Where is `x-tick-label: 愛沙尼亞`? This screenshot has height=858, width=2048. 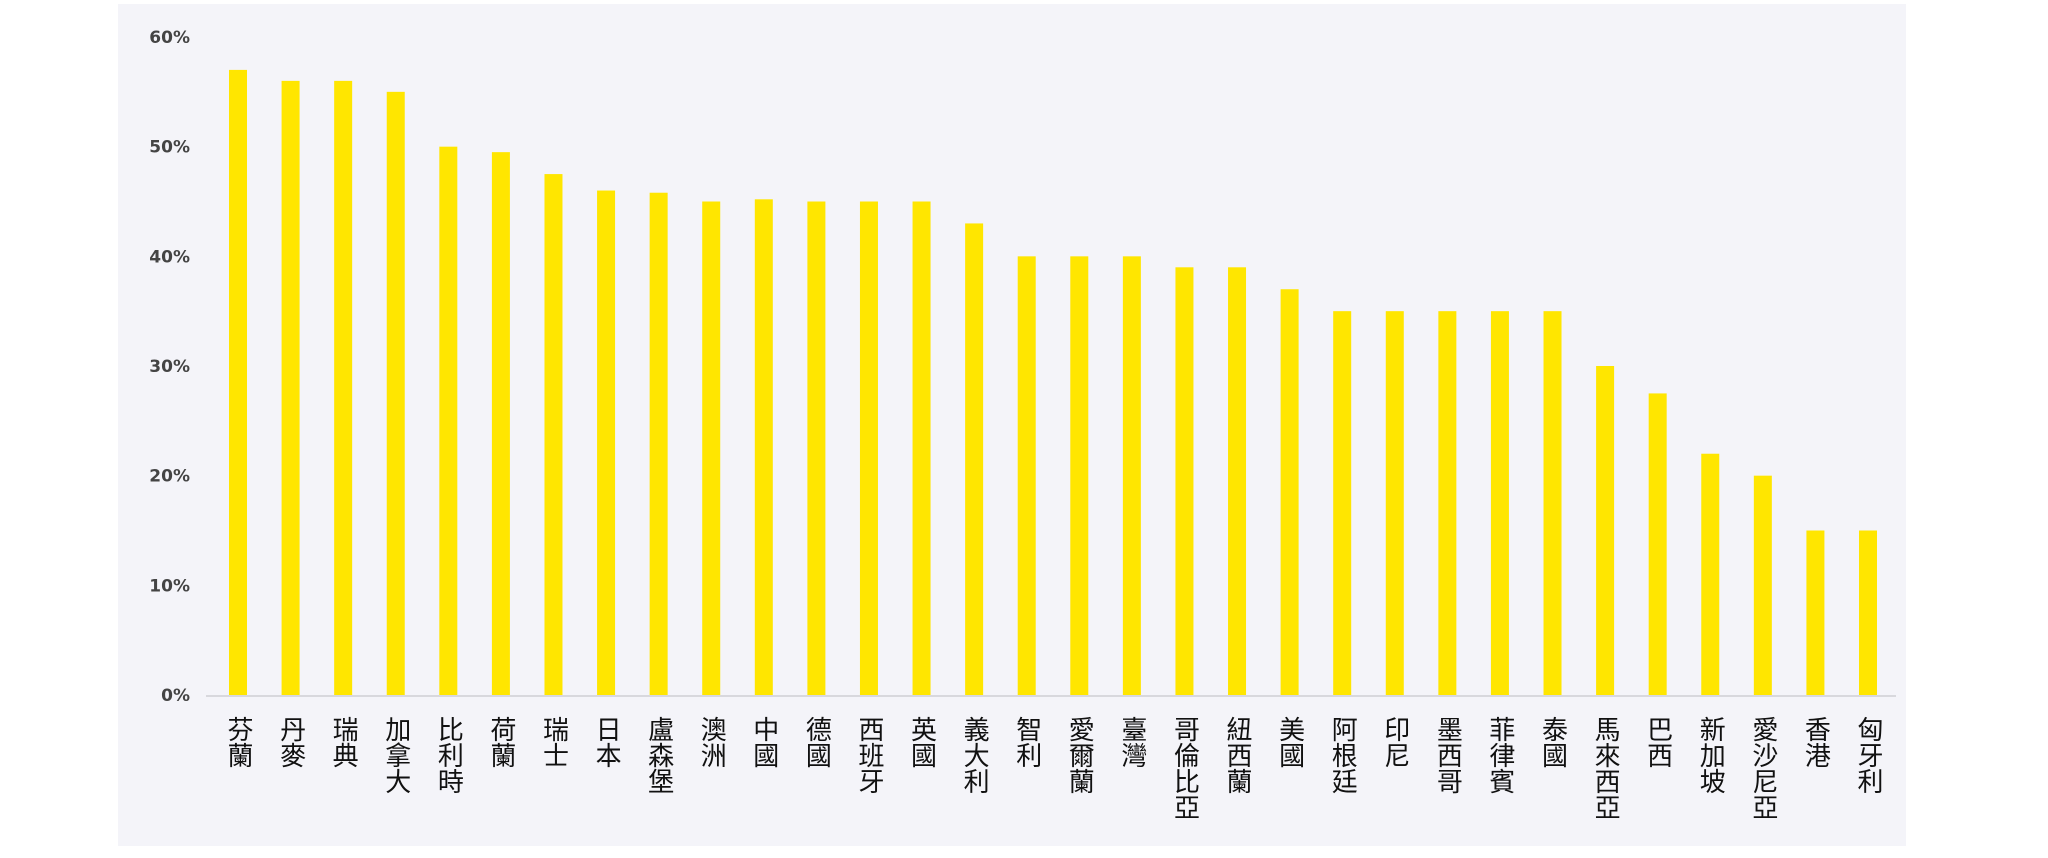 x-tick-label: 愛沙尼亞 is located at coordinates (1762, 768).